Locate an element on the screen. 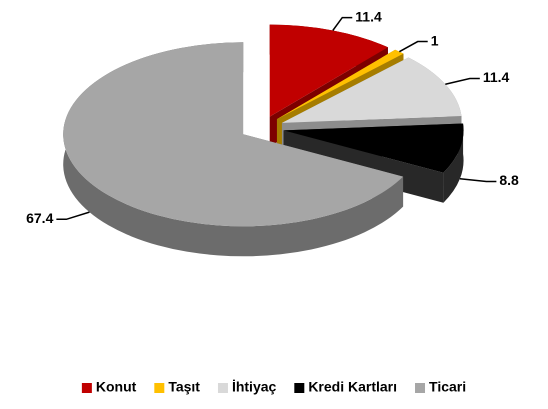 The height and width of the screenshot is (409, 548). data-label: 1 is located at coordinates (435, 40).